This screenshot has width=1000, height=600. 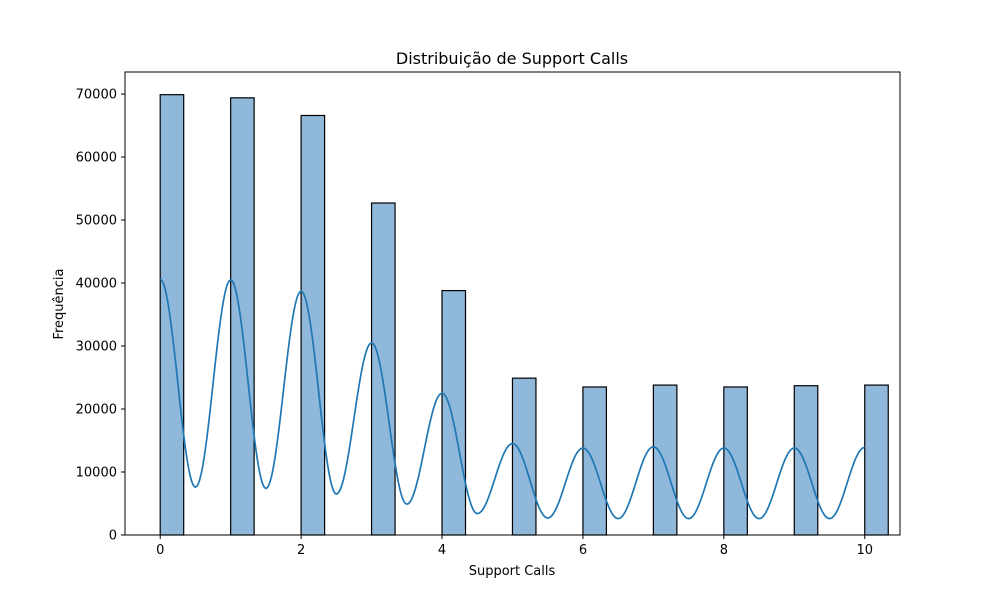 I want to click on x-tick-label: 0, so click(x=160, y=550).